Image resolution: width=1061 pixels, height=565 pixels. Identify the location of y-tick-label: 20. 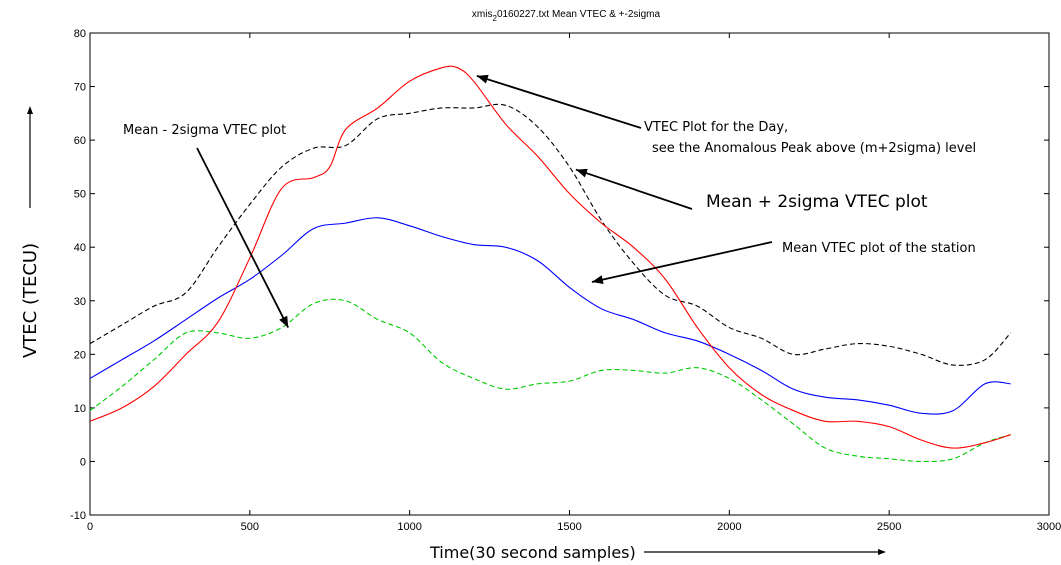
(80, 355).